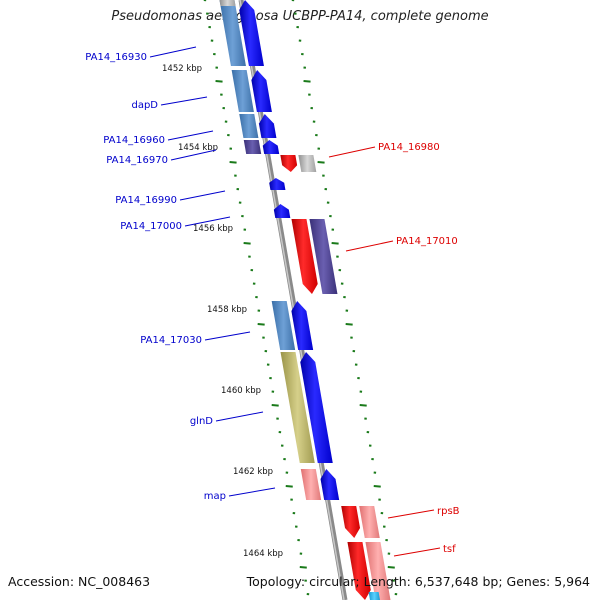  What do you see at coordinates (137, 160) in the screenshot?
I see `gene-name: PA14_16970` at bounding box center [137, 160].